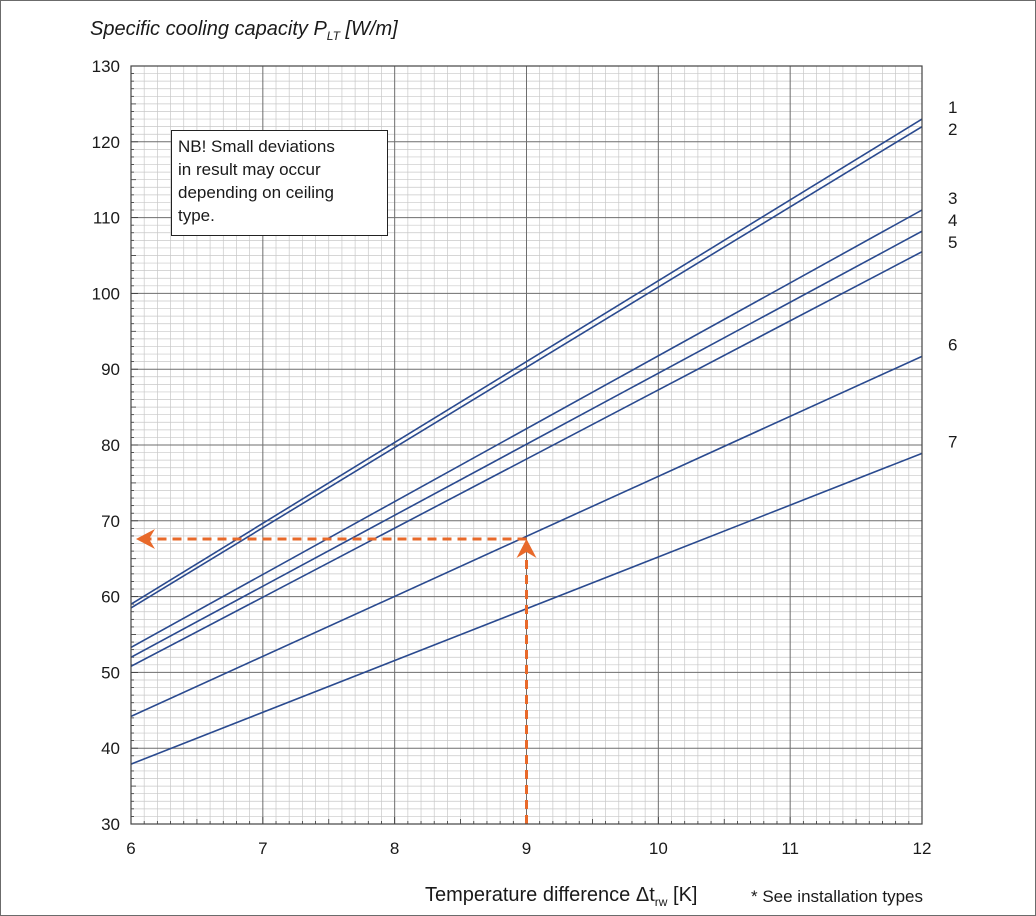 The width and height of the screenshot is (1036, 916). Describe the element at coordinates (110, 521) in the screenshot. I see `y-tick-label: 70` at that location.